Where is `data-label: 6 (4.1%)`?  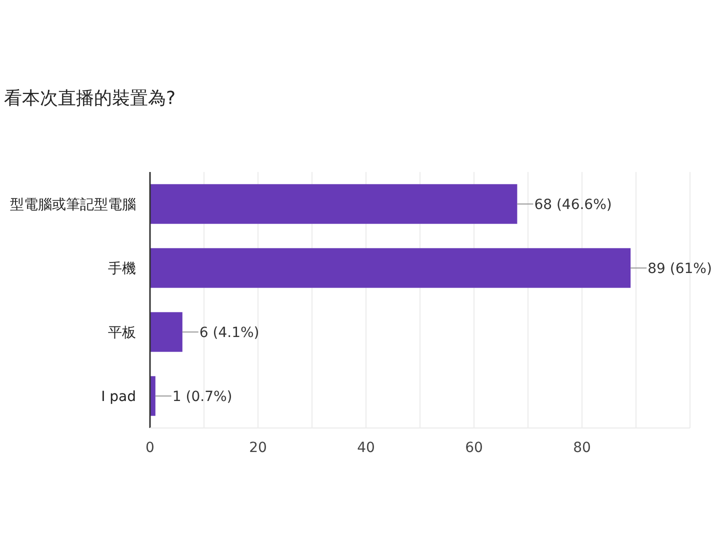 data-label: 6 (4.1%) is located at coordinates (229, 333).